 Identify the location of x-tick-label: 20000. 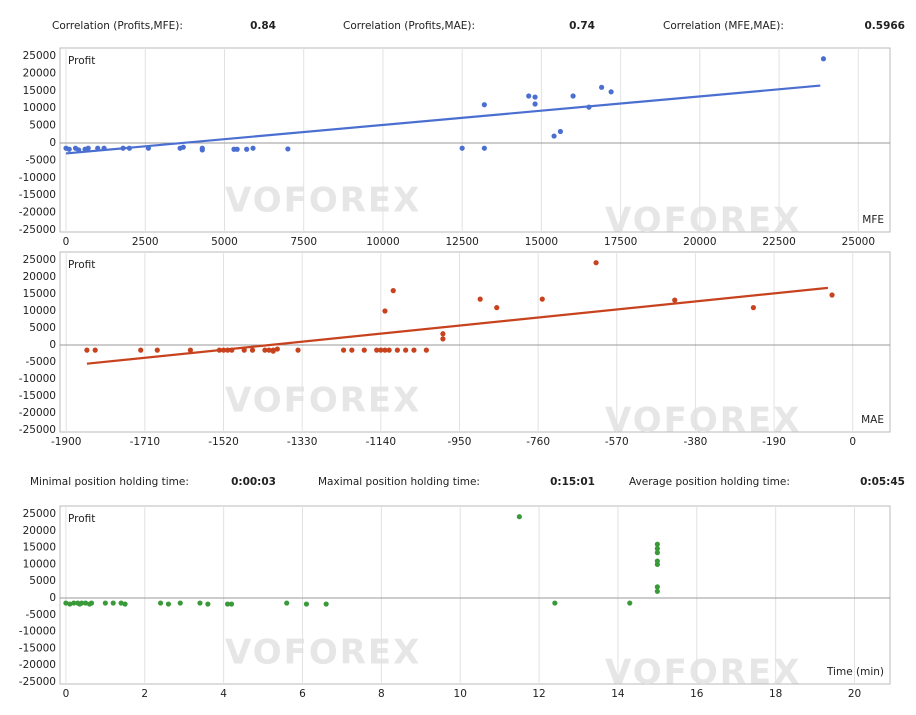
(699, 242).